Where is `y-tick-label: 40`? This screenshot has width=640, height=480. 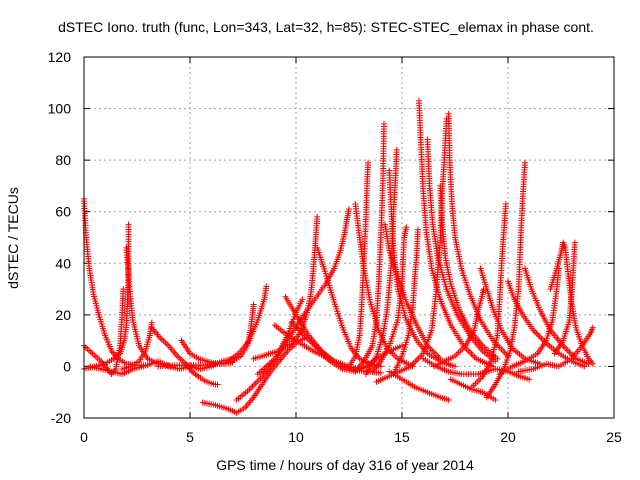
y-tick-label: 40 is located at coordinates (63, 263).